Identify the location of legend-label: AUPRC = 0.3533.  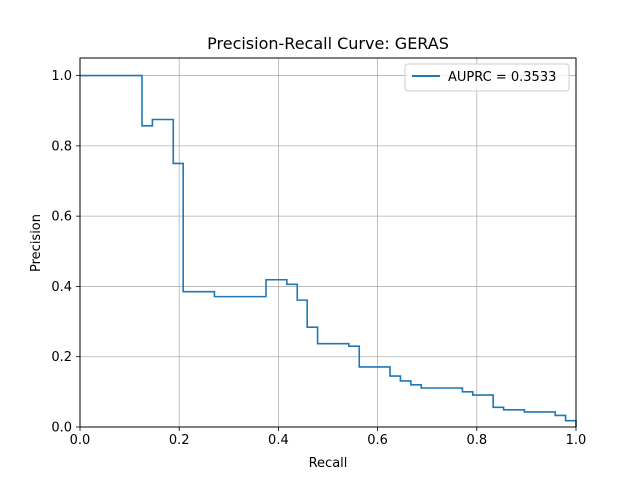
(502, 77).